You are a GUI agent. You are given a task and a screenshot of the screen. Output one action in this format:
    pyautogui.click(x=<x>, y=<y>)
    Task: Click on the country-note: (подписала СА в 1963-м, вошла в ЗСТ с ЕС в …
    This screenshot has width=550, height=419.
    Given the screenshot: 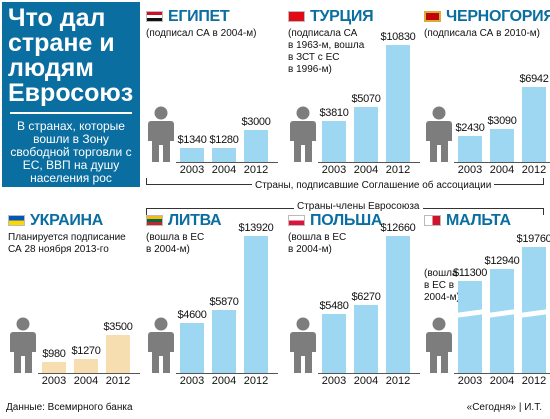 What is the action you would take?
    pyautogui.click(x=326, y=51)
    